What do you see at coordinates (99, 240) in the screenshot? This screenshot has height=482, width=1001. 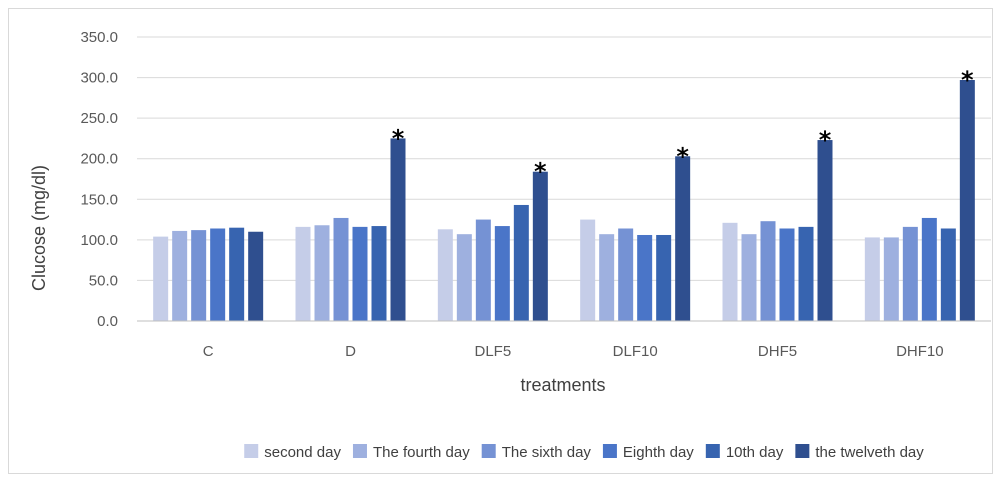 I see `y-tick-label: 100.0` at bounding box center [99, 240].